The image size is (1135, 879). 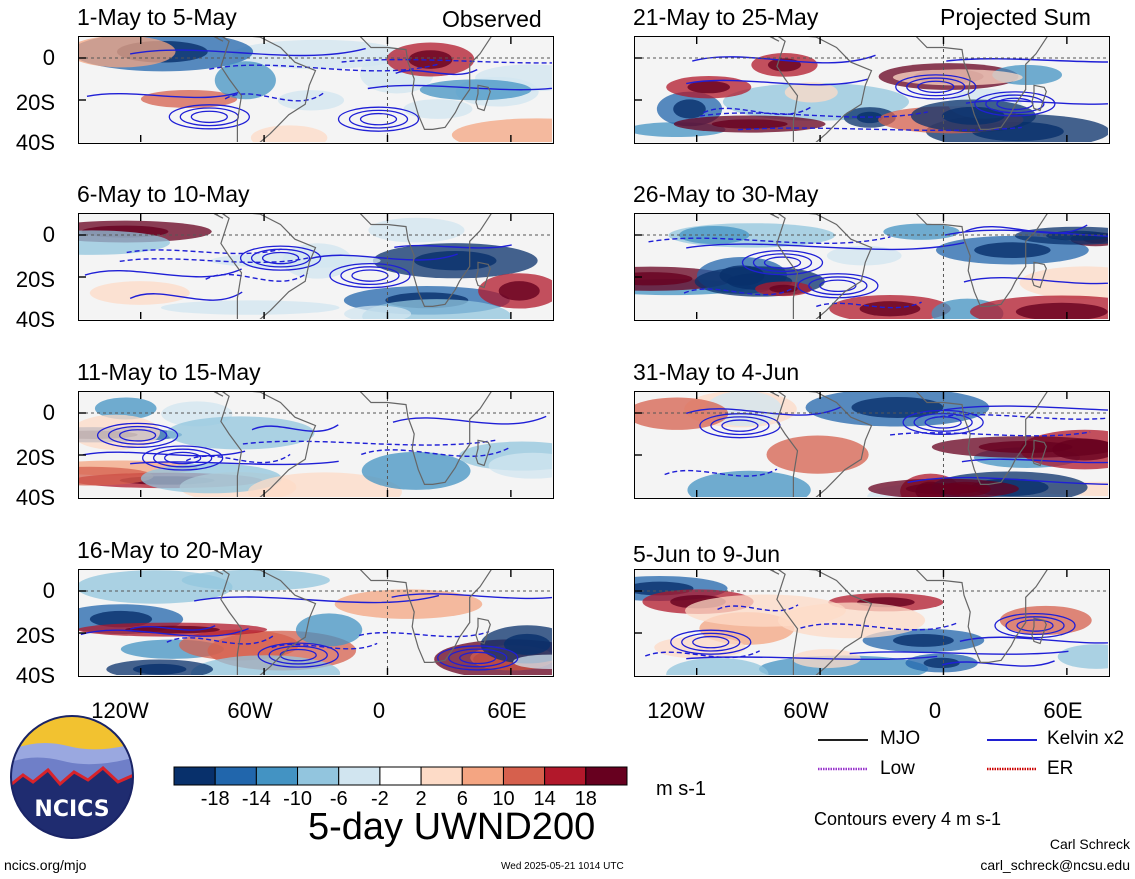 What do you see at coordinates (250, 710) in the screenshot?
I see `x-tick-label: 60W` at bounding box center [250, 710].